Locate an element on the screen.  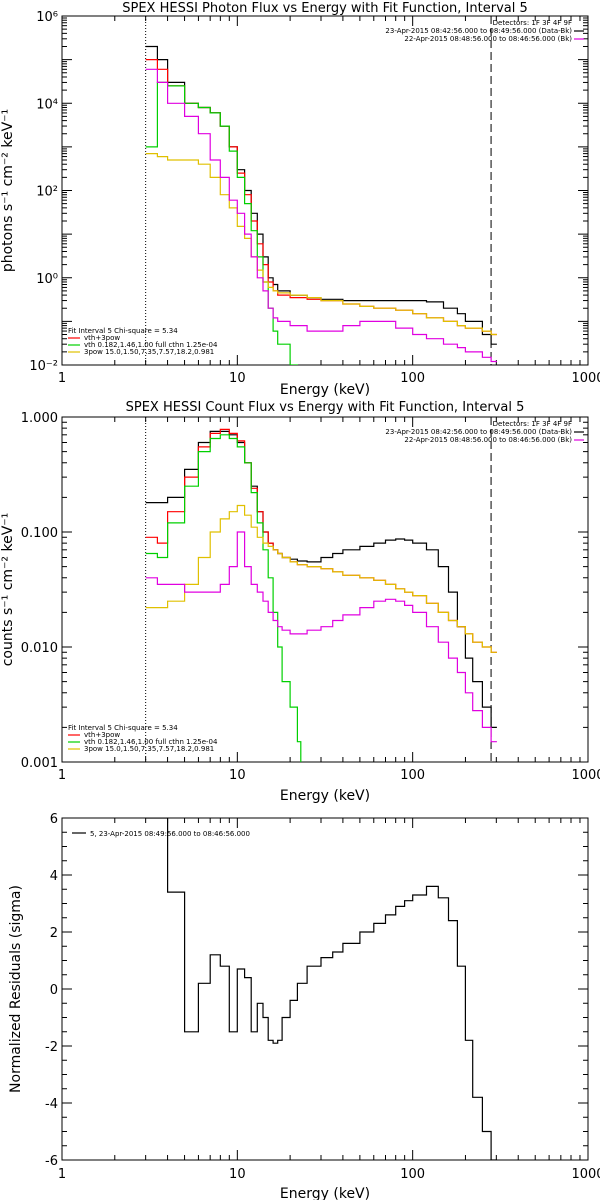
y-tick-label: 10² is located at coordinates (47, 192).